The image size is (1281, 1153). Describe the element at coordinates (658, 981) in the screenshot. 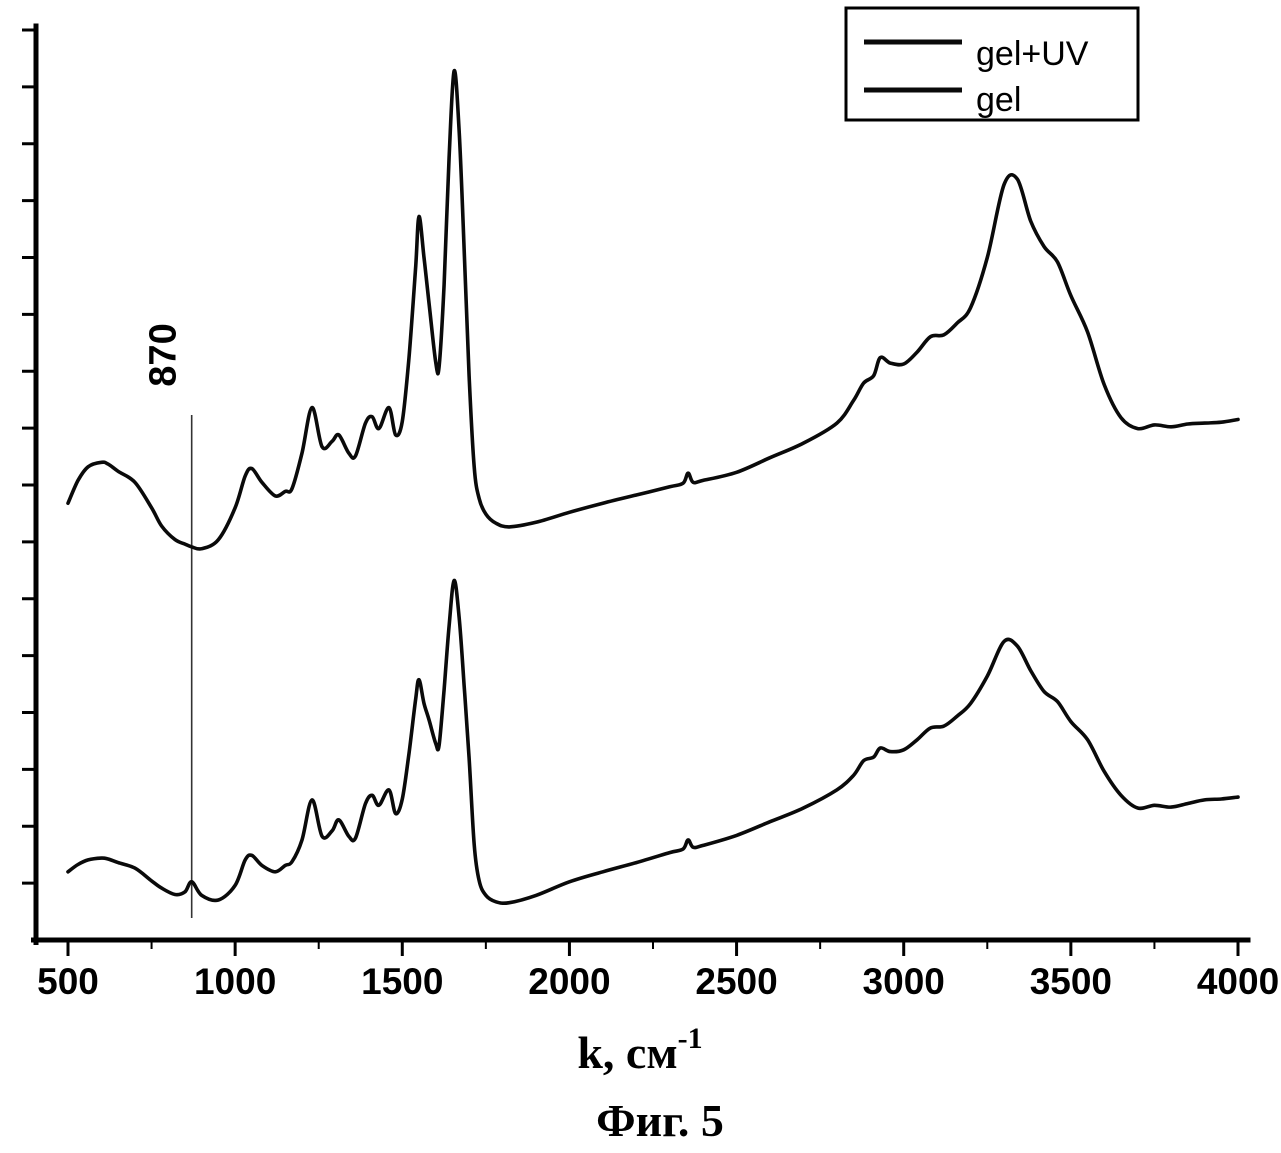

I see `x-axis-tick-labels: 500 1000 1500 2000 2500 3000 3500 4000` at that location.